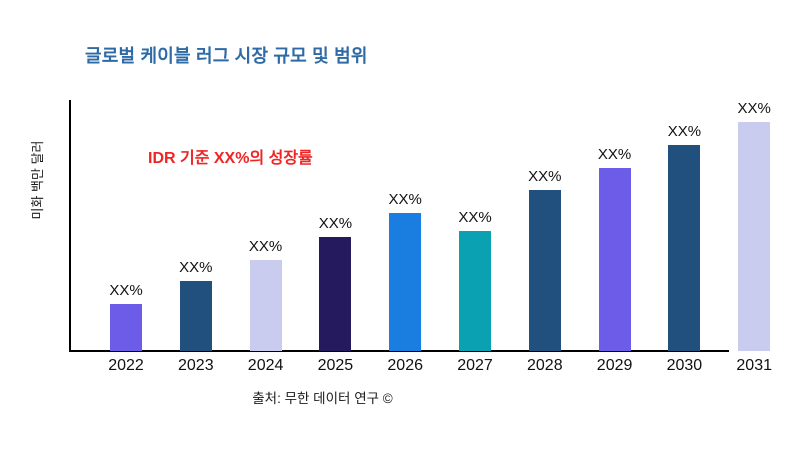 This screenshot has width=800, height=450. Describe the element at coordinates (614, 365) in the screenshot. I see `x-tick-label: 2029` at that location.